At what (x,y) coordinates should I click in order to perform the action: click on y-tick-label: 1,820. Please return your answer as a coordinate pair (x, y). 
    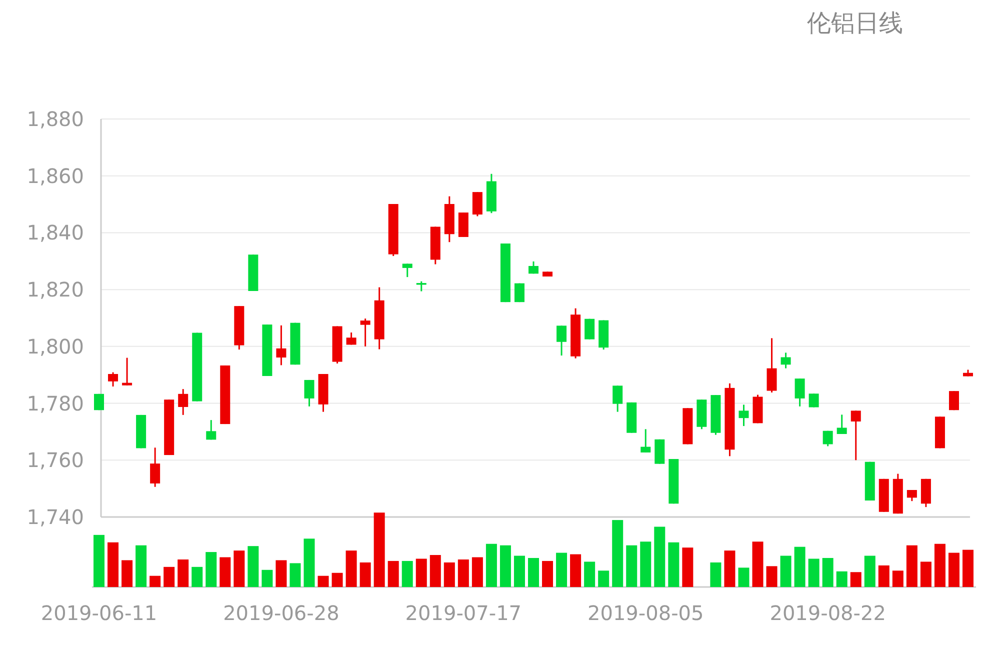
    Looking at the image, I should click on (55, 290).